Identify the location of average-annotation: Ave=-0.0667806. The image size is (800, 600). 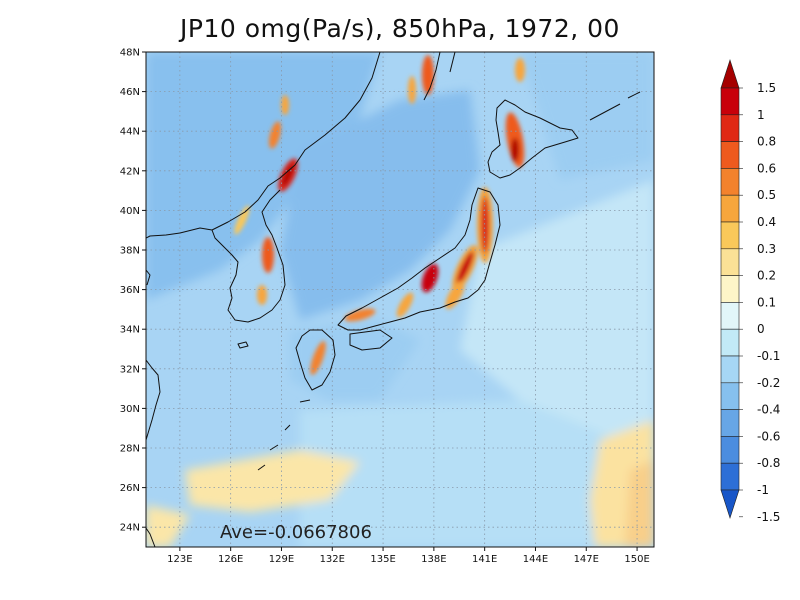
(296, 532).